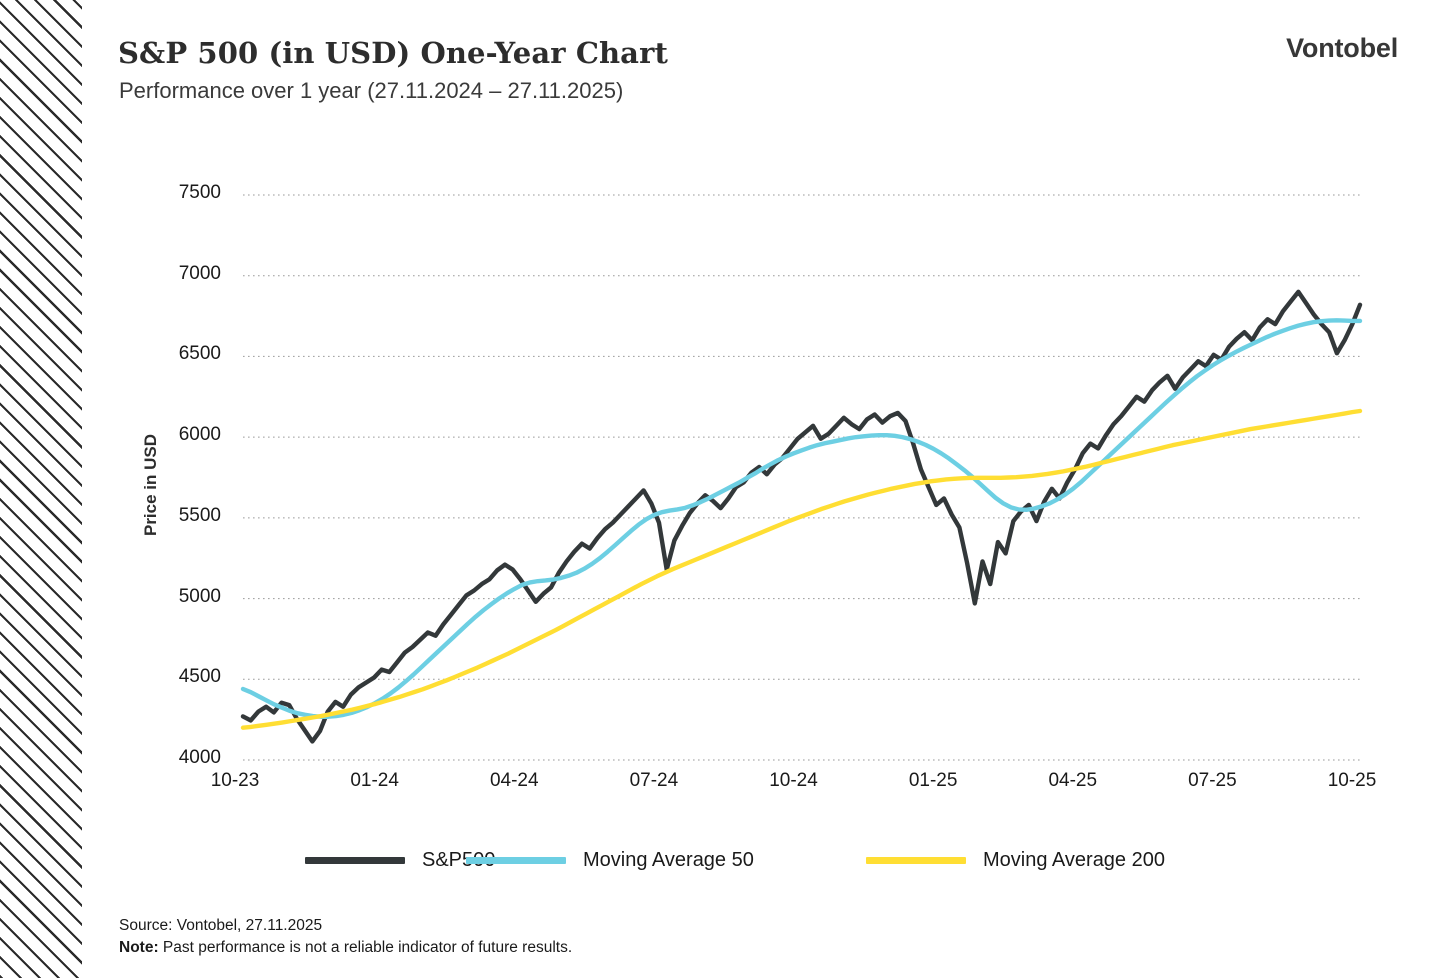  I want to click on decorative-hatch-band, so click(41, 489).